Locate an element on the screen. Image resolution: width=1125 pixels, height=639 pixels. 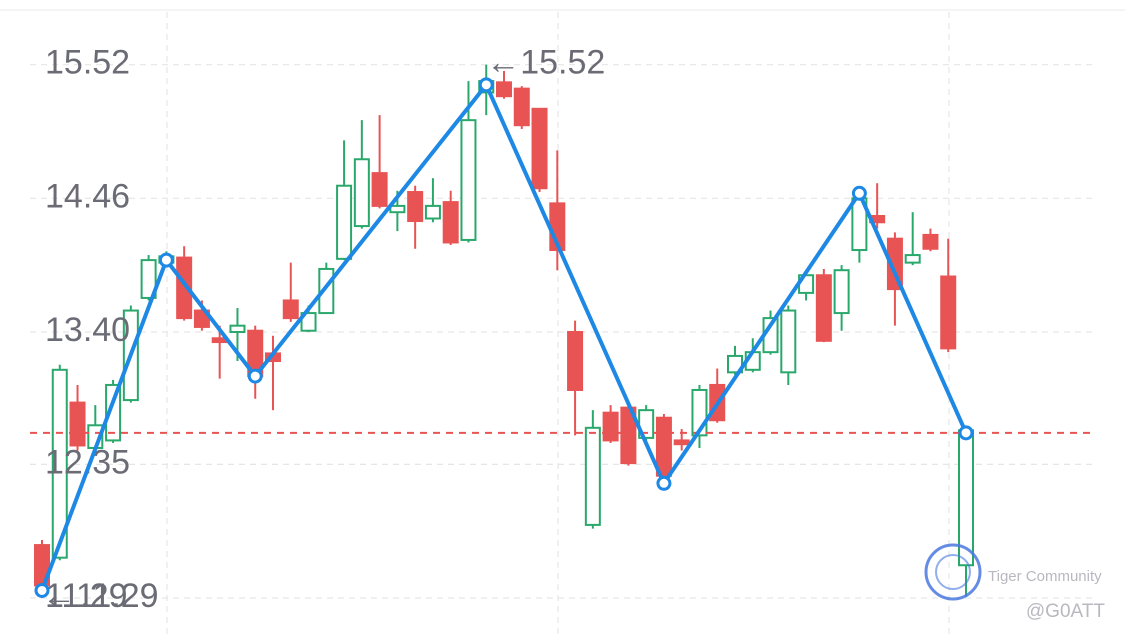
y-tick-label: 14.46 is located at coordinates (87, 196).